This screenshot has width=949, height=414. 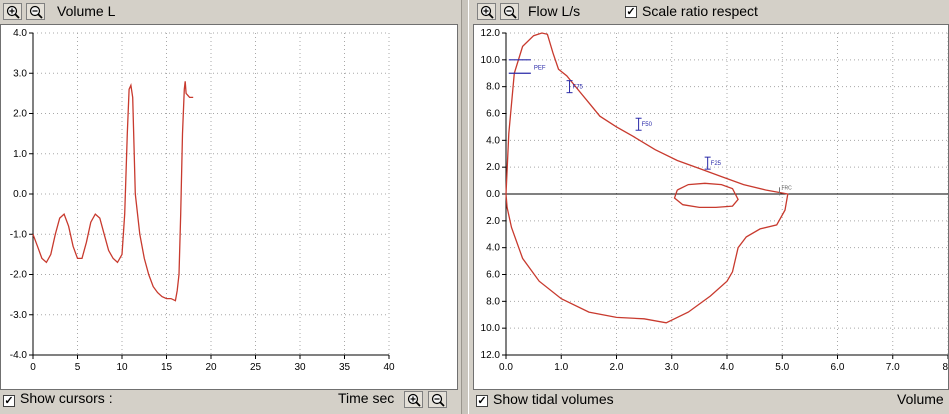 What do you see at coordinates (230, 12) in the screenshot?
I see `volume-toolbar: Volume L` at bounding box center [230, 12].